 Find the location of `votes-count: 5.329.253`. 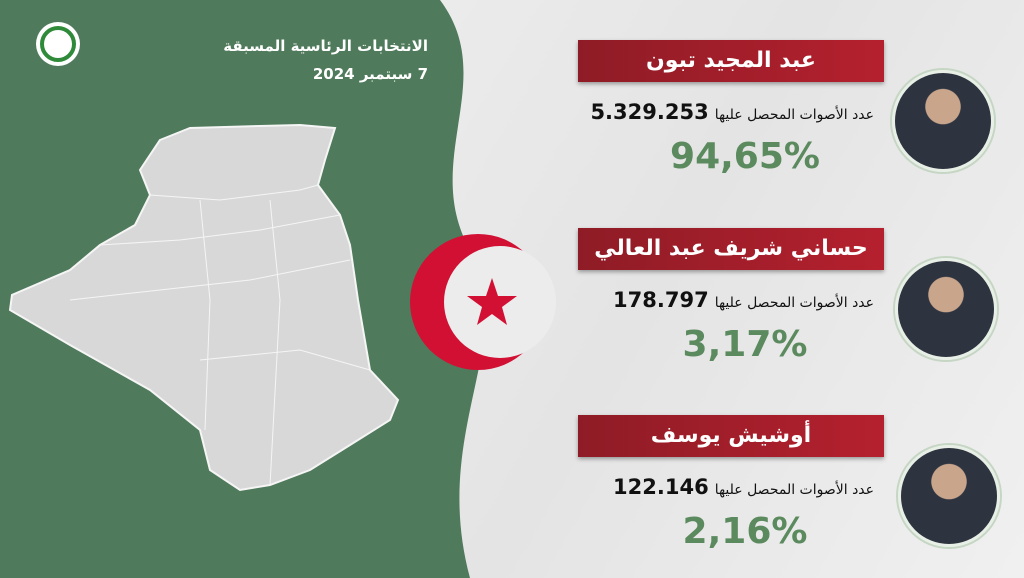

votes-count: 5.329.253 is located at coordinates (649, 112).